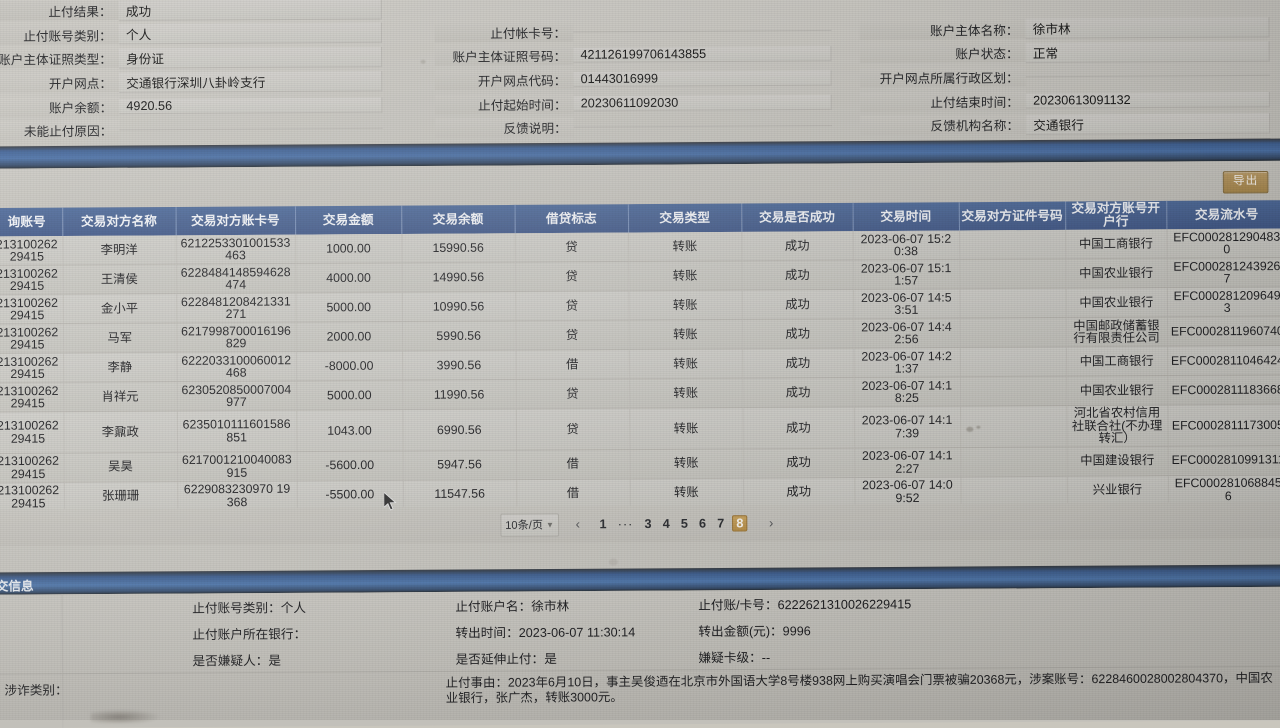  What do you see at coordinates (458, 219) in the screenshot?
I see `column-header: 交易余额` at bounding box center [458, 219].